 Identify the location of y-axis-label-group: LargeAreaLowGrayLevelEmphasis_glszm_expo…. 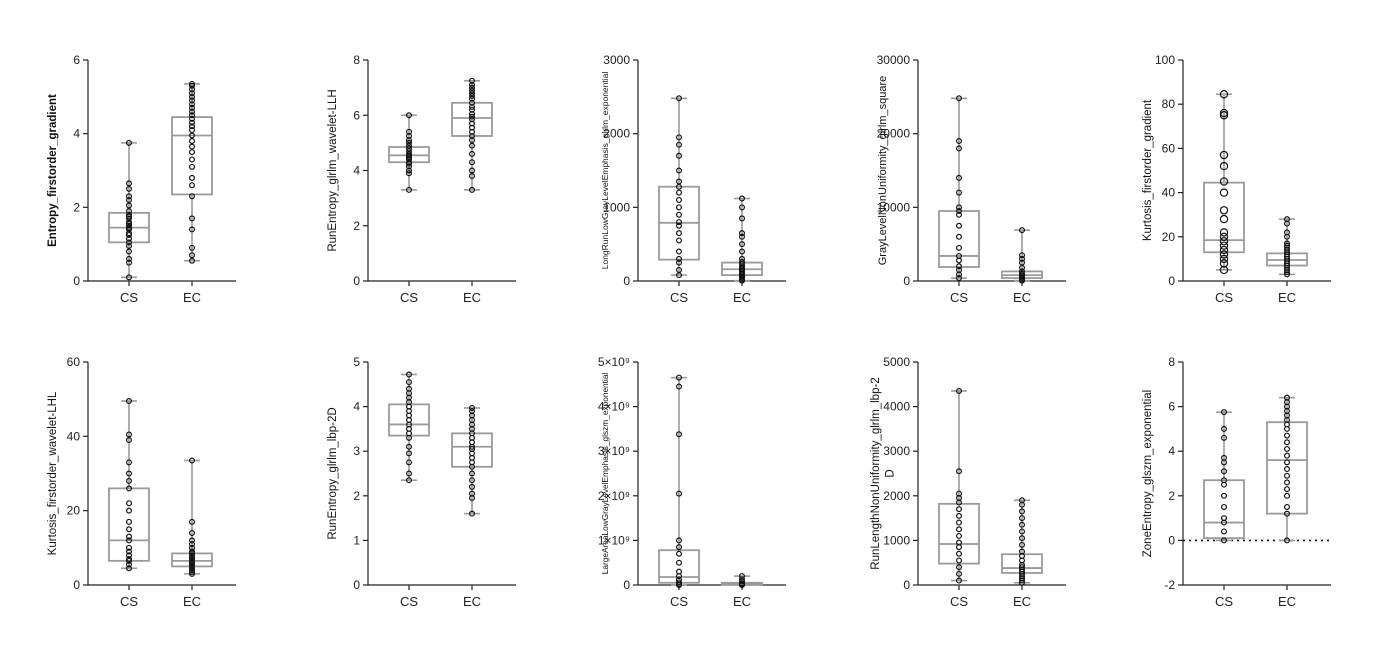
(605, 474).